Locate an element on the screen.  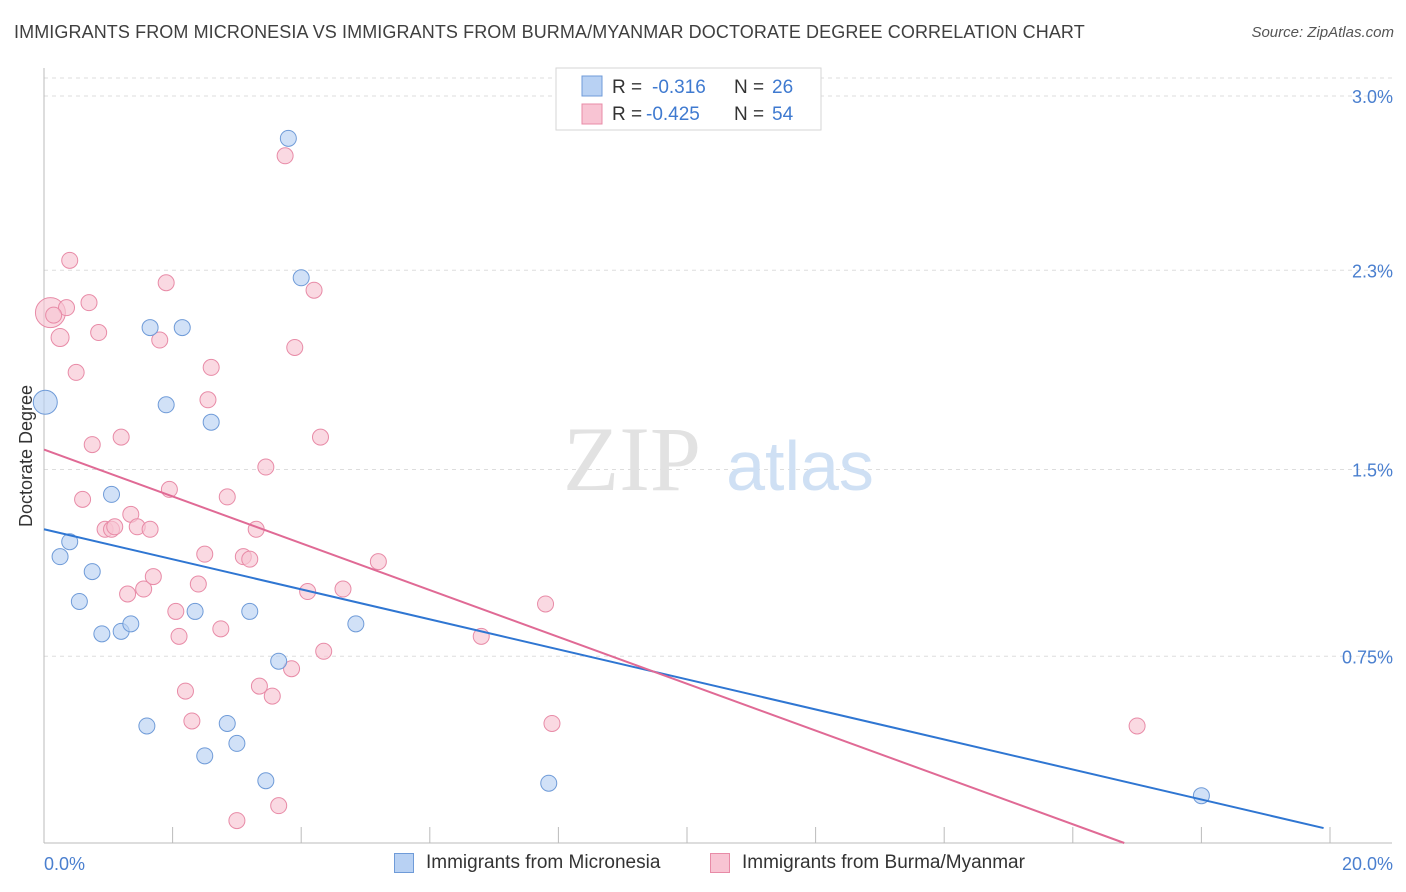
legend-r-label-1: R = is located at coordinates (627, 87).